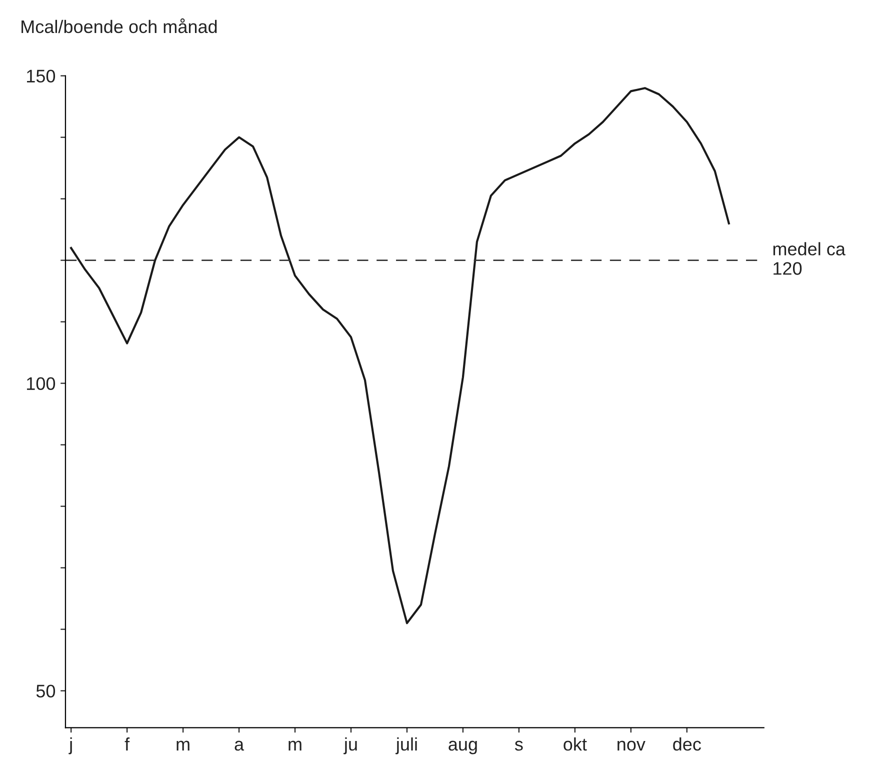 Image resolution: width=873 pixels, height=758 pixels. Describe the element at coordinates (119, 26) in the screenshot. I see `y-axis-title: Mcal/boende och månad` at that location.